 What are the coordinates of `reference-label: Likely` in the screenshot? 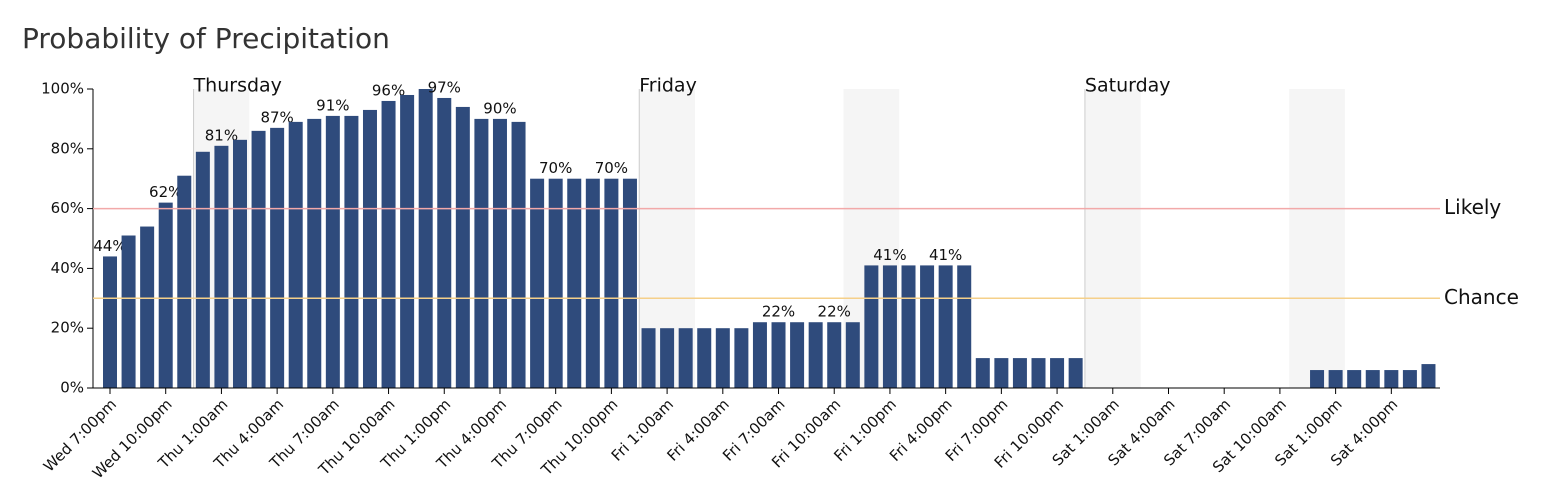 It's located at (1472, 207).